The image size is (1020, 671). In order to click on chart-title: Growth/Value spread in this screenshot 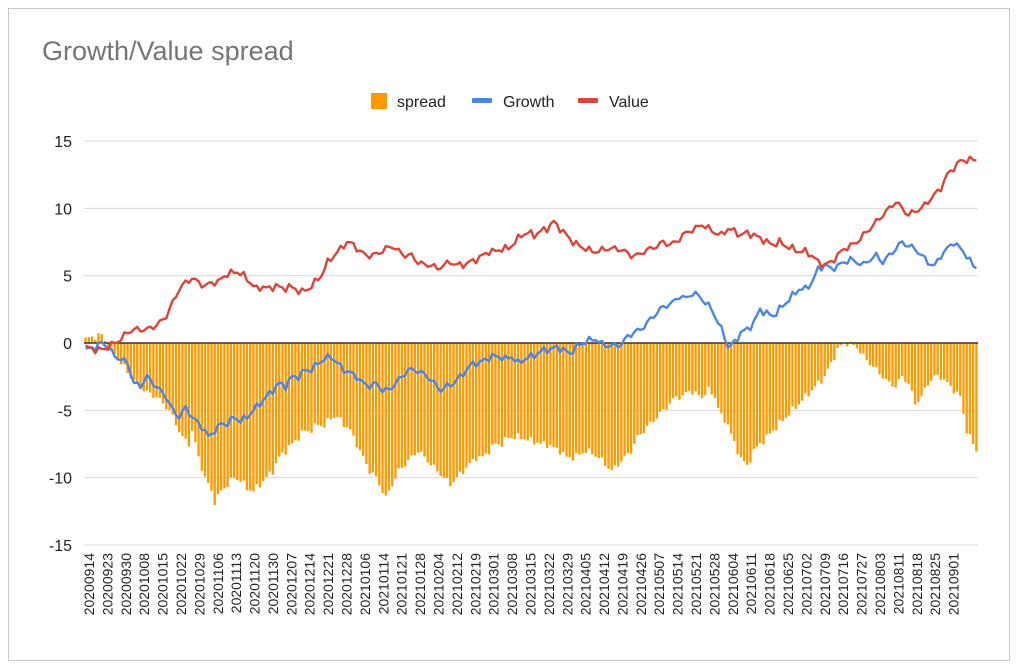, I will do `click(168, 51)`.